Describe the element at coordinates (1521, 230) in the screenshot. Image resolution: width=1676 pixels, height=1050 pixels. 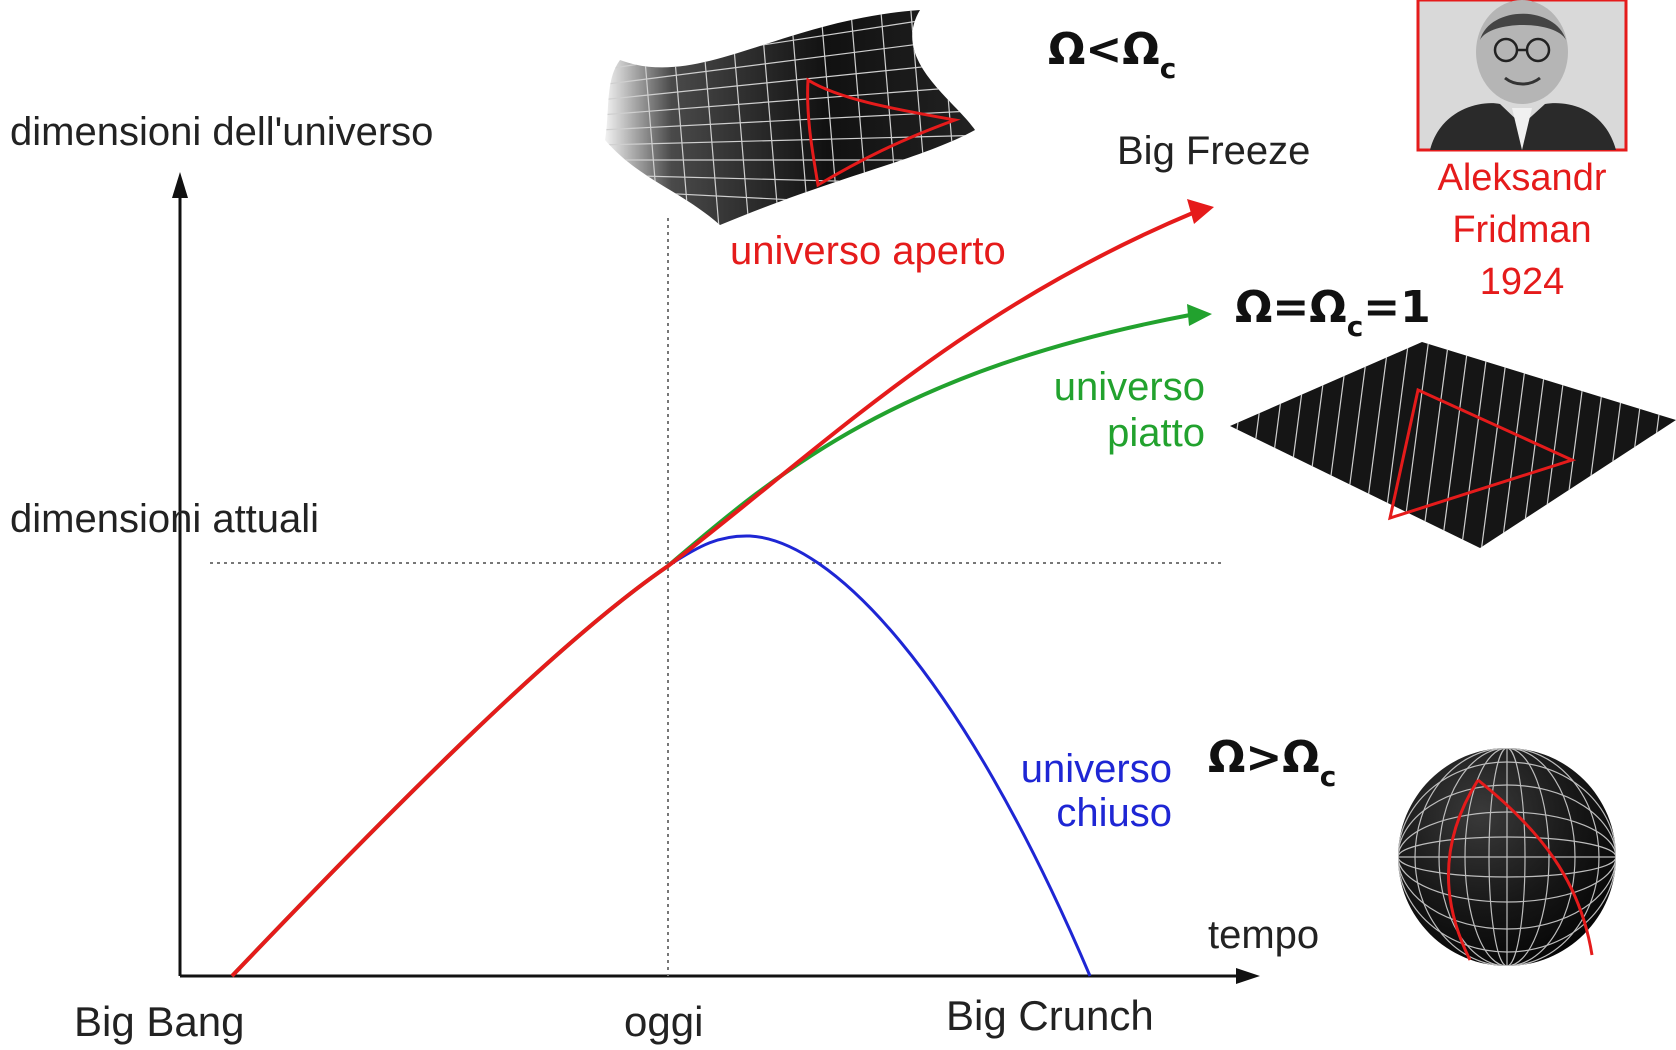
I see `portrait-name-line2: Fridman` at that location.